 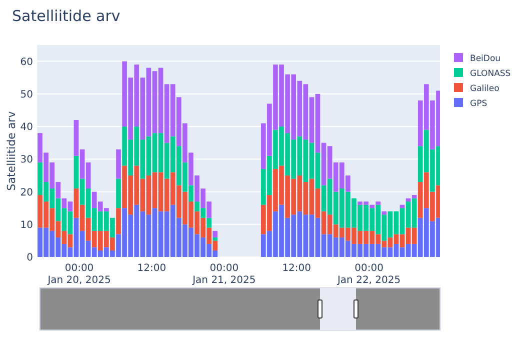 I want to click on y-tick-label: 20, so click(x=26, y=192).